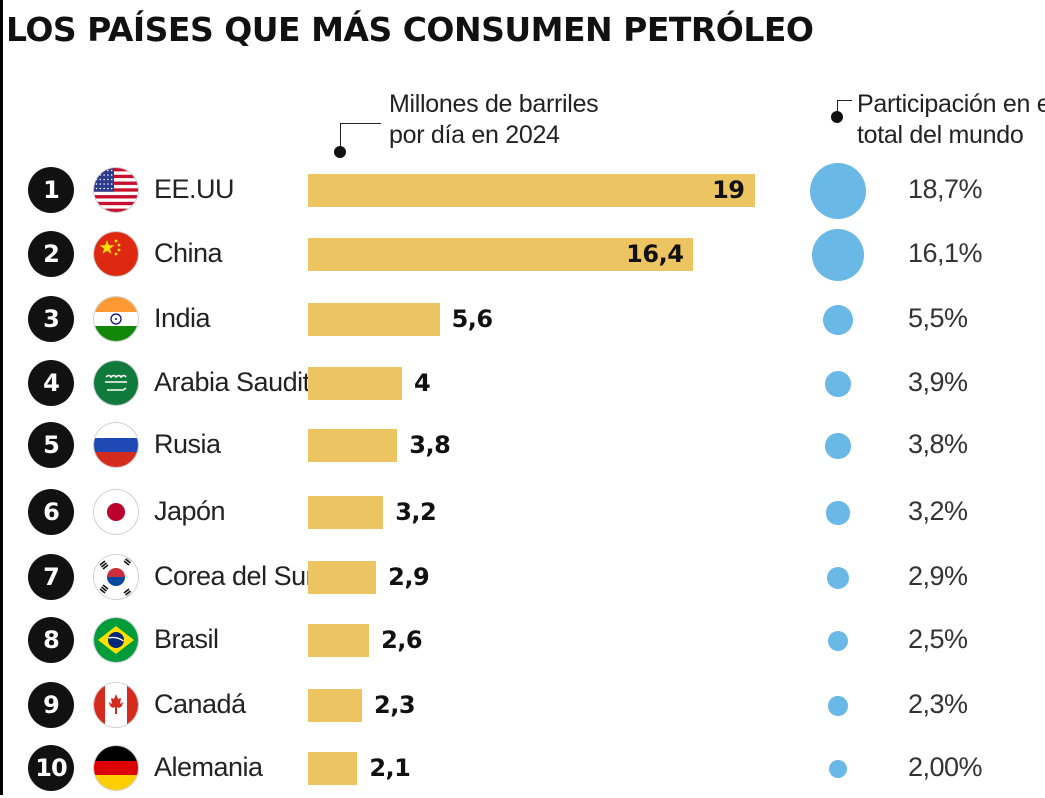 This screenshot has height=798, width=1045. I want to click on table-row: 6 Japón 3,2 3,2%, so click(522, 512).